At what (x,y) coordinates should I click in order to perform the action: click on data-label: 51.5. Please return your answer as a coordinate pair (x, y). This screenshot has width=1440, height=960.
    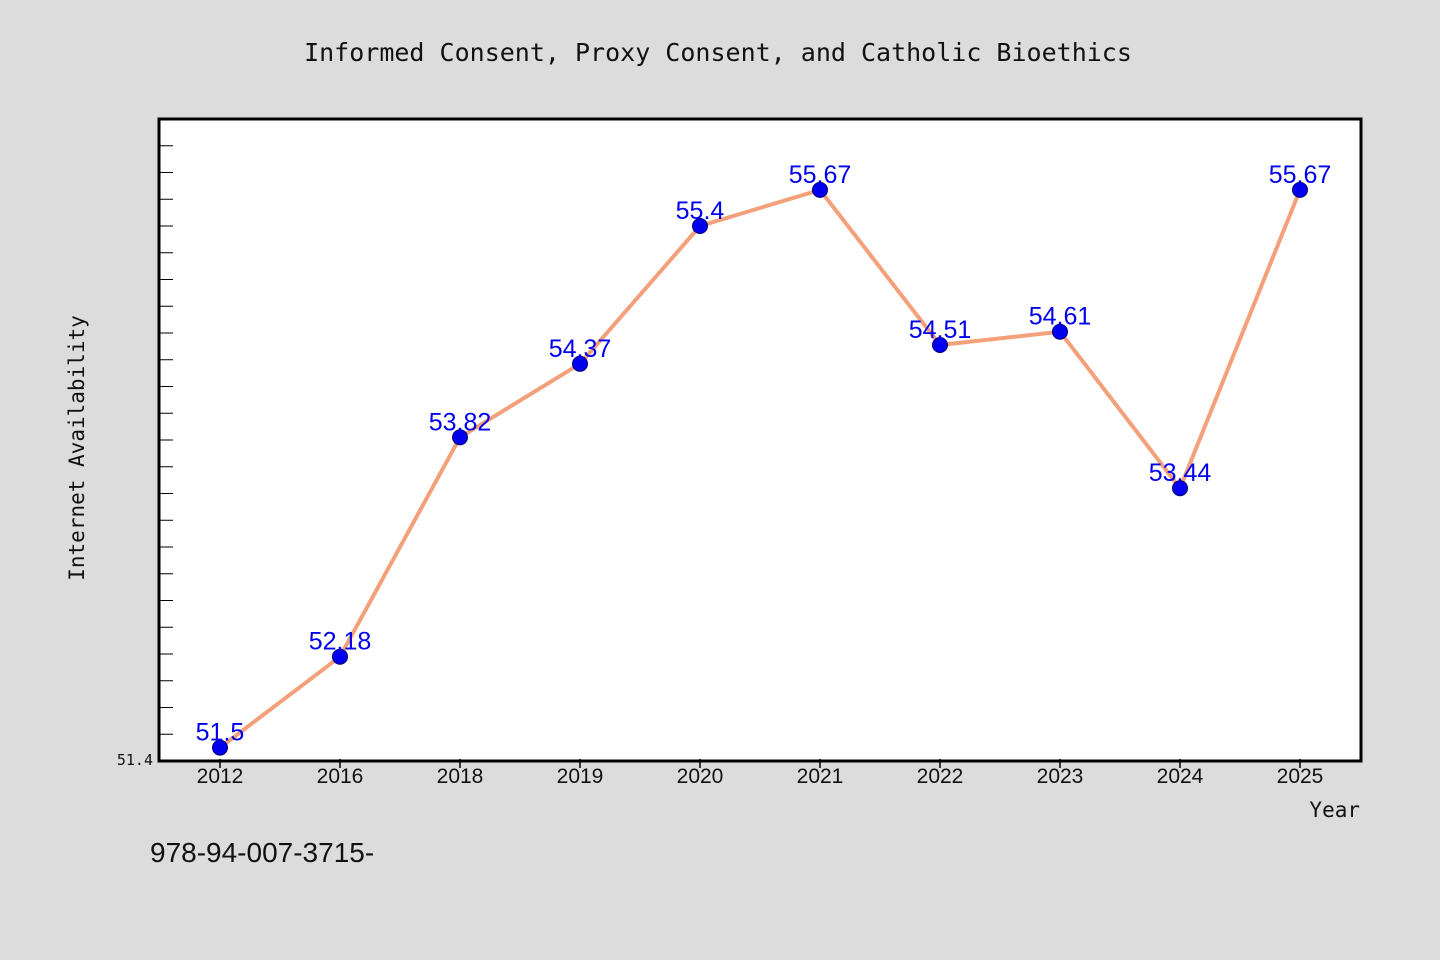
    Looking at the image, I should click on (220, 733).